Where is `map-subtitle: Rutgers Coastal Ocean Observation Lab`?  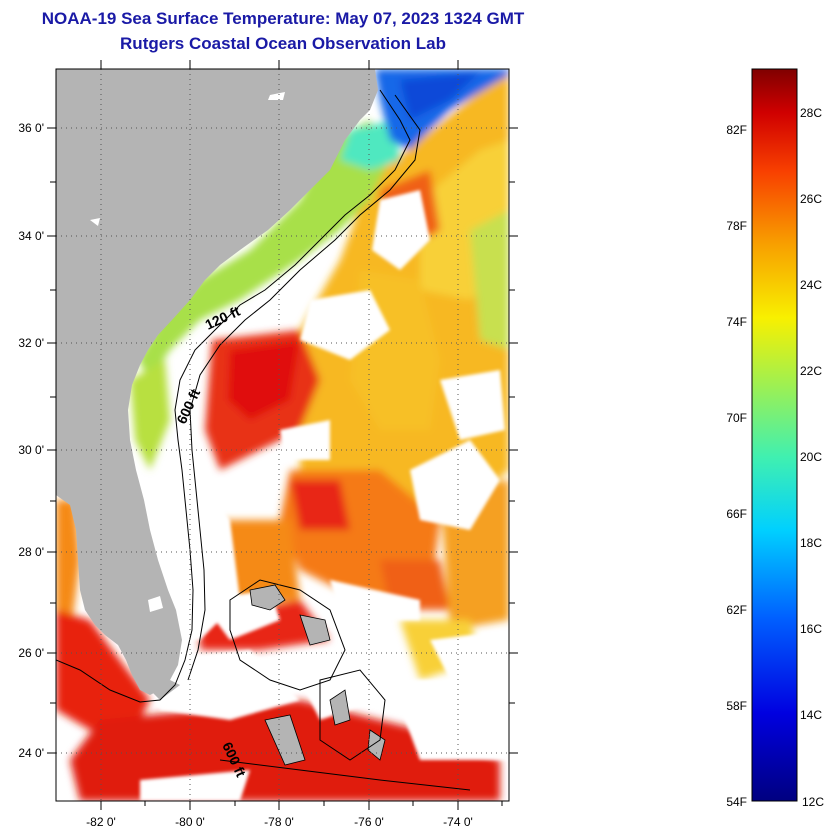
map-subtitle: Rutgers Coastal Ocean Observation Lab is located at coordinates (283, 43).